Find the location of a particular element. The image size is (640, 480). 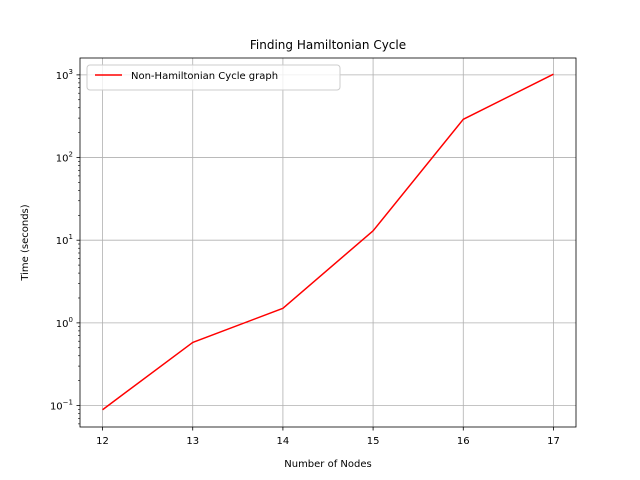

x-tick-label: 16 is located at coordinates (463, 441).